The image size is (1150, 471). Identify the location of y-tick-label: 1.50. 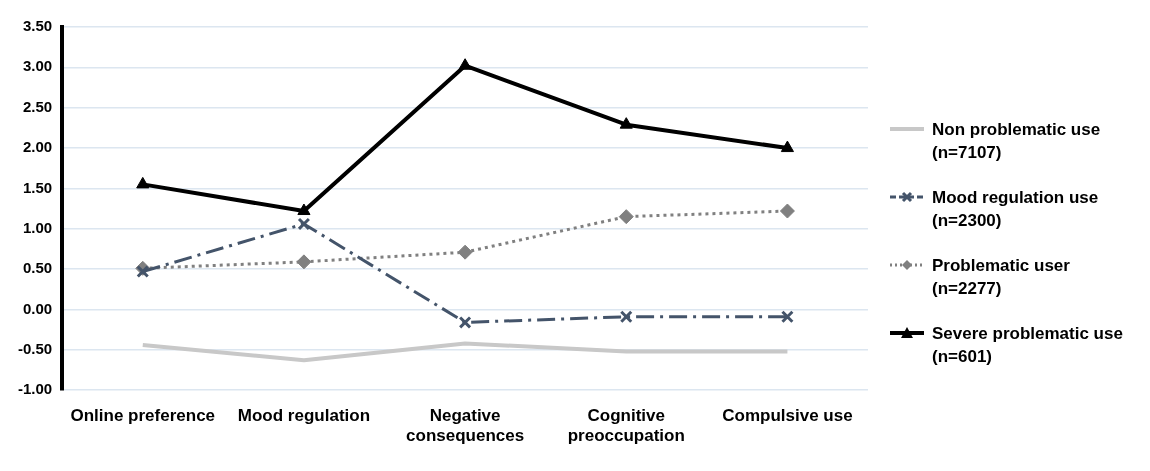
(37, 187).